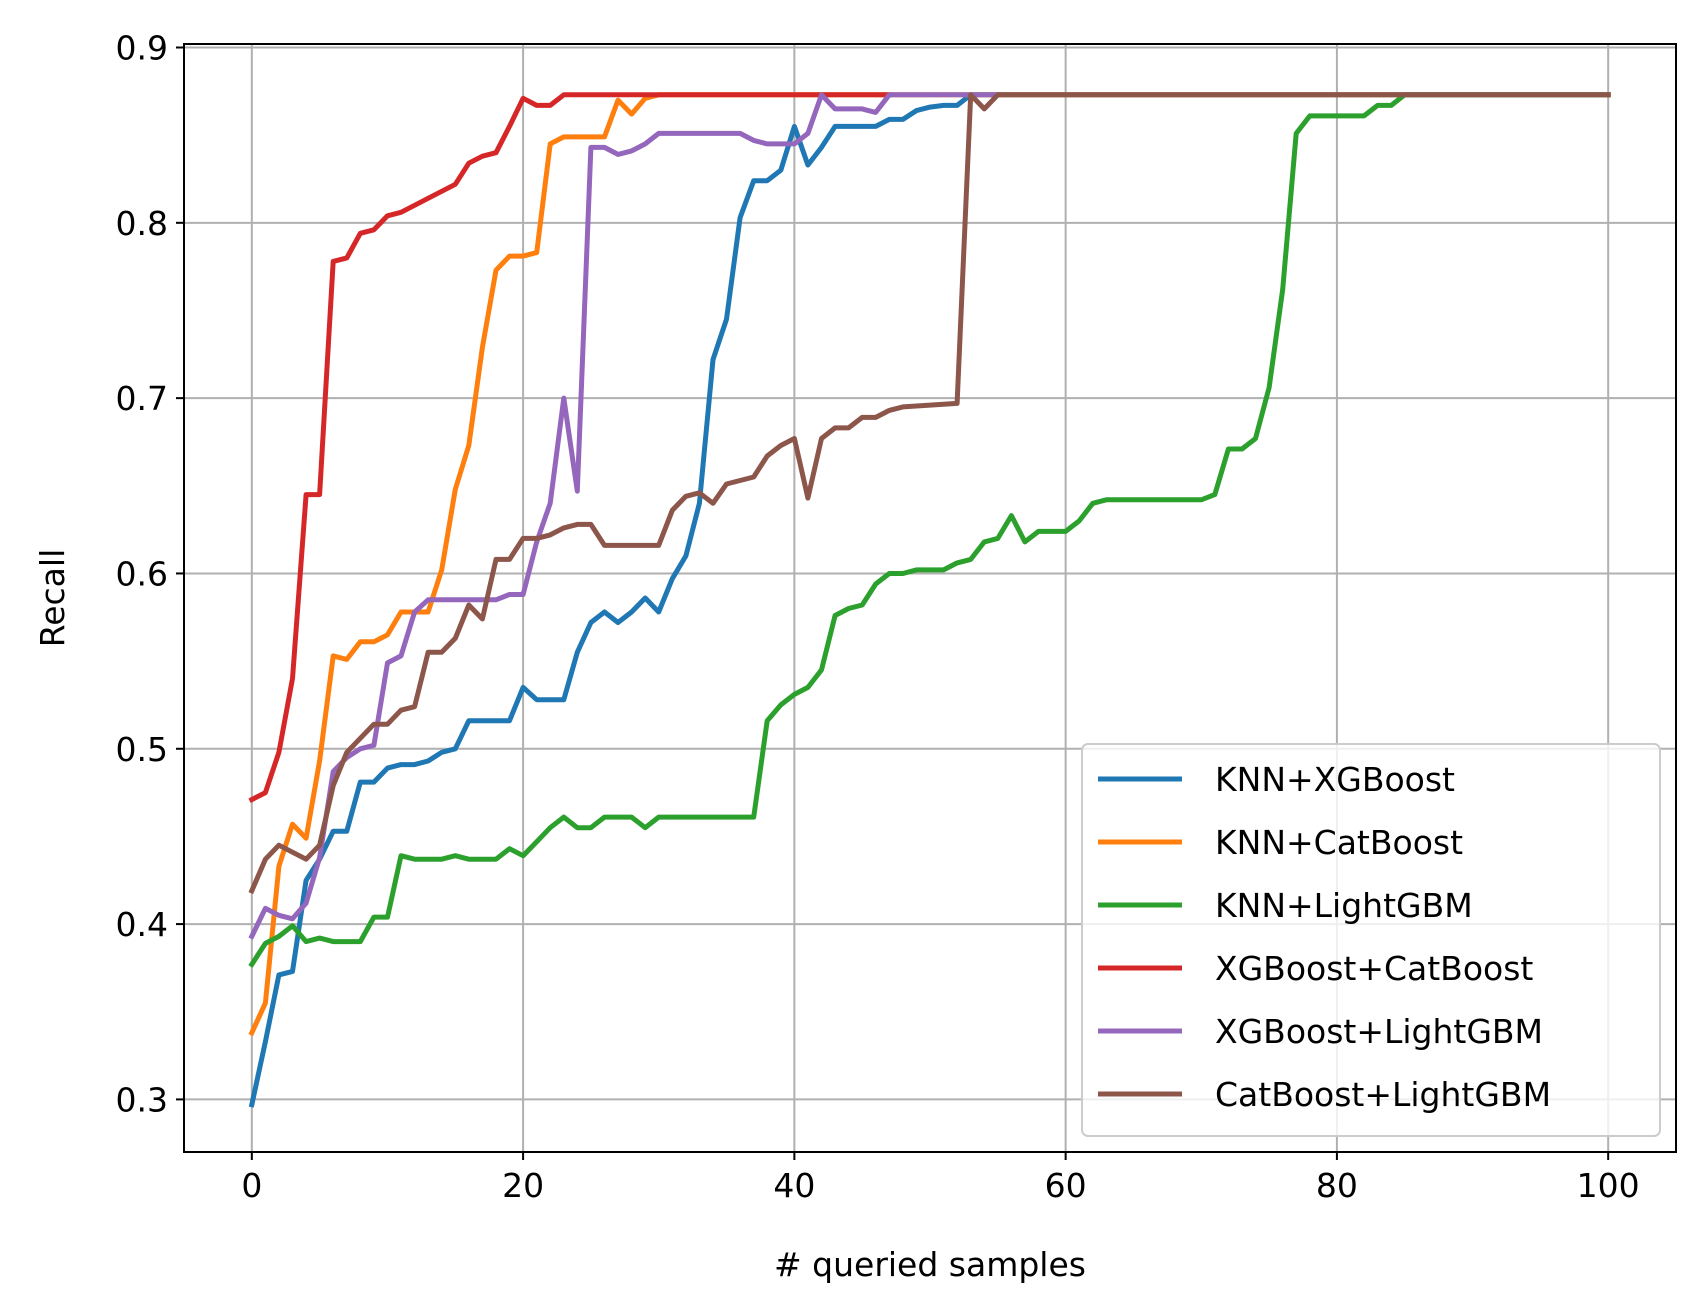 This screenshot has height=1311, width=1702. Describe the element at coordinates (1344, 905) in the screenshot. I see `legend-label: KNN+LightGBM` at that location.